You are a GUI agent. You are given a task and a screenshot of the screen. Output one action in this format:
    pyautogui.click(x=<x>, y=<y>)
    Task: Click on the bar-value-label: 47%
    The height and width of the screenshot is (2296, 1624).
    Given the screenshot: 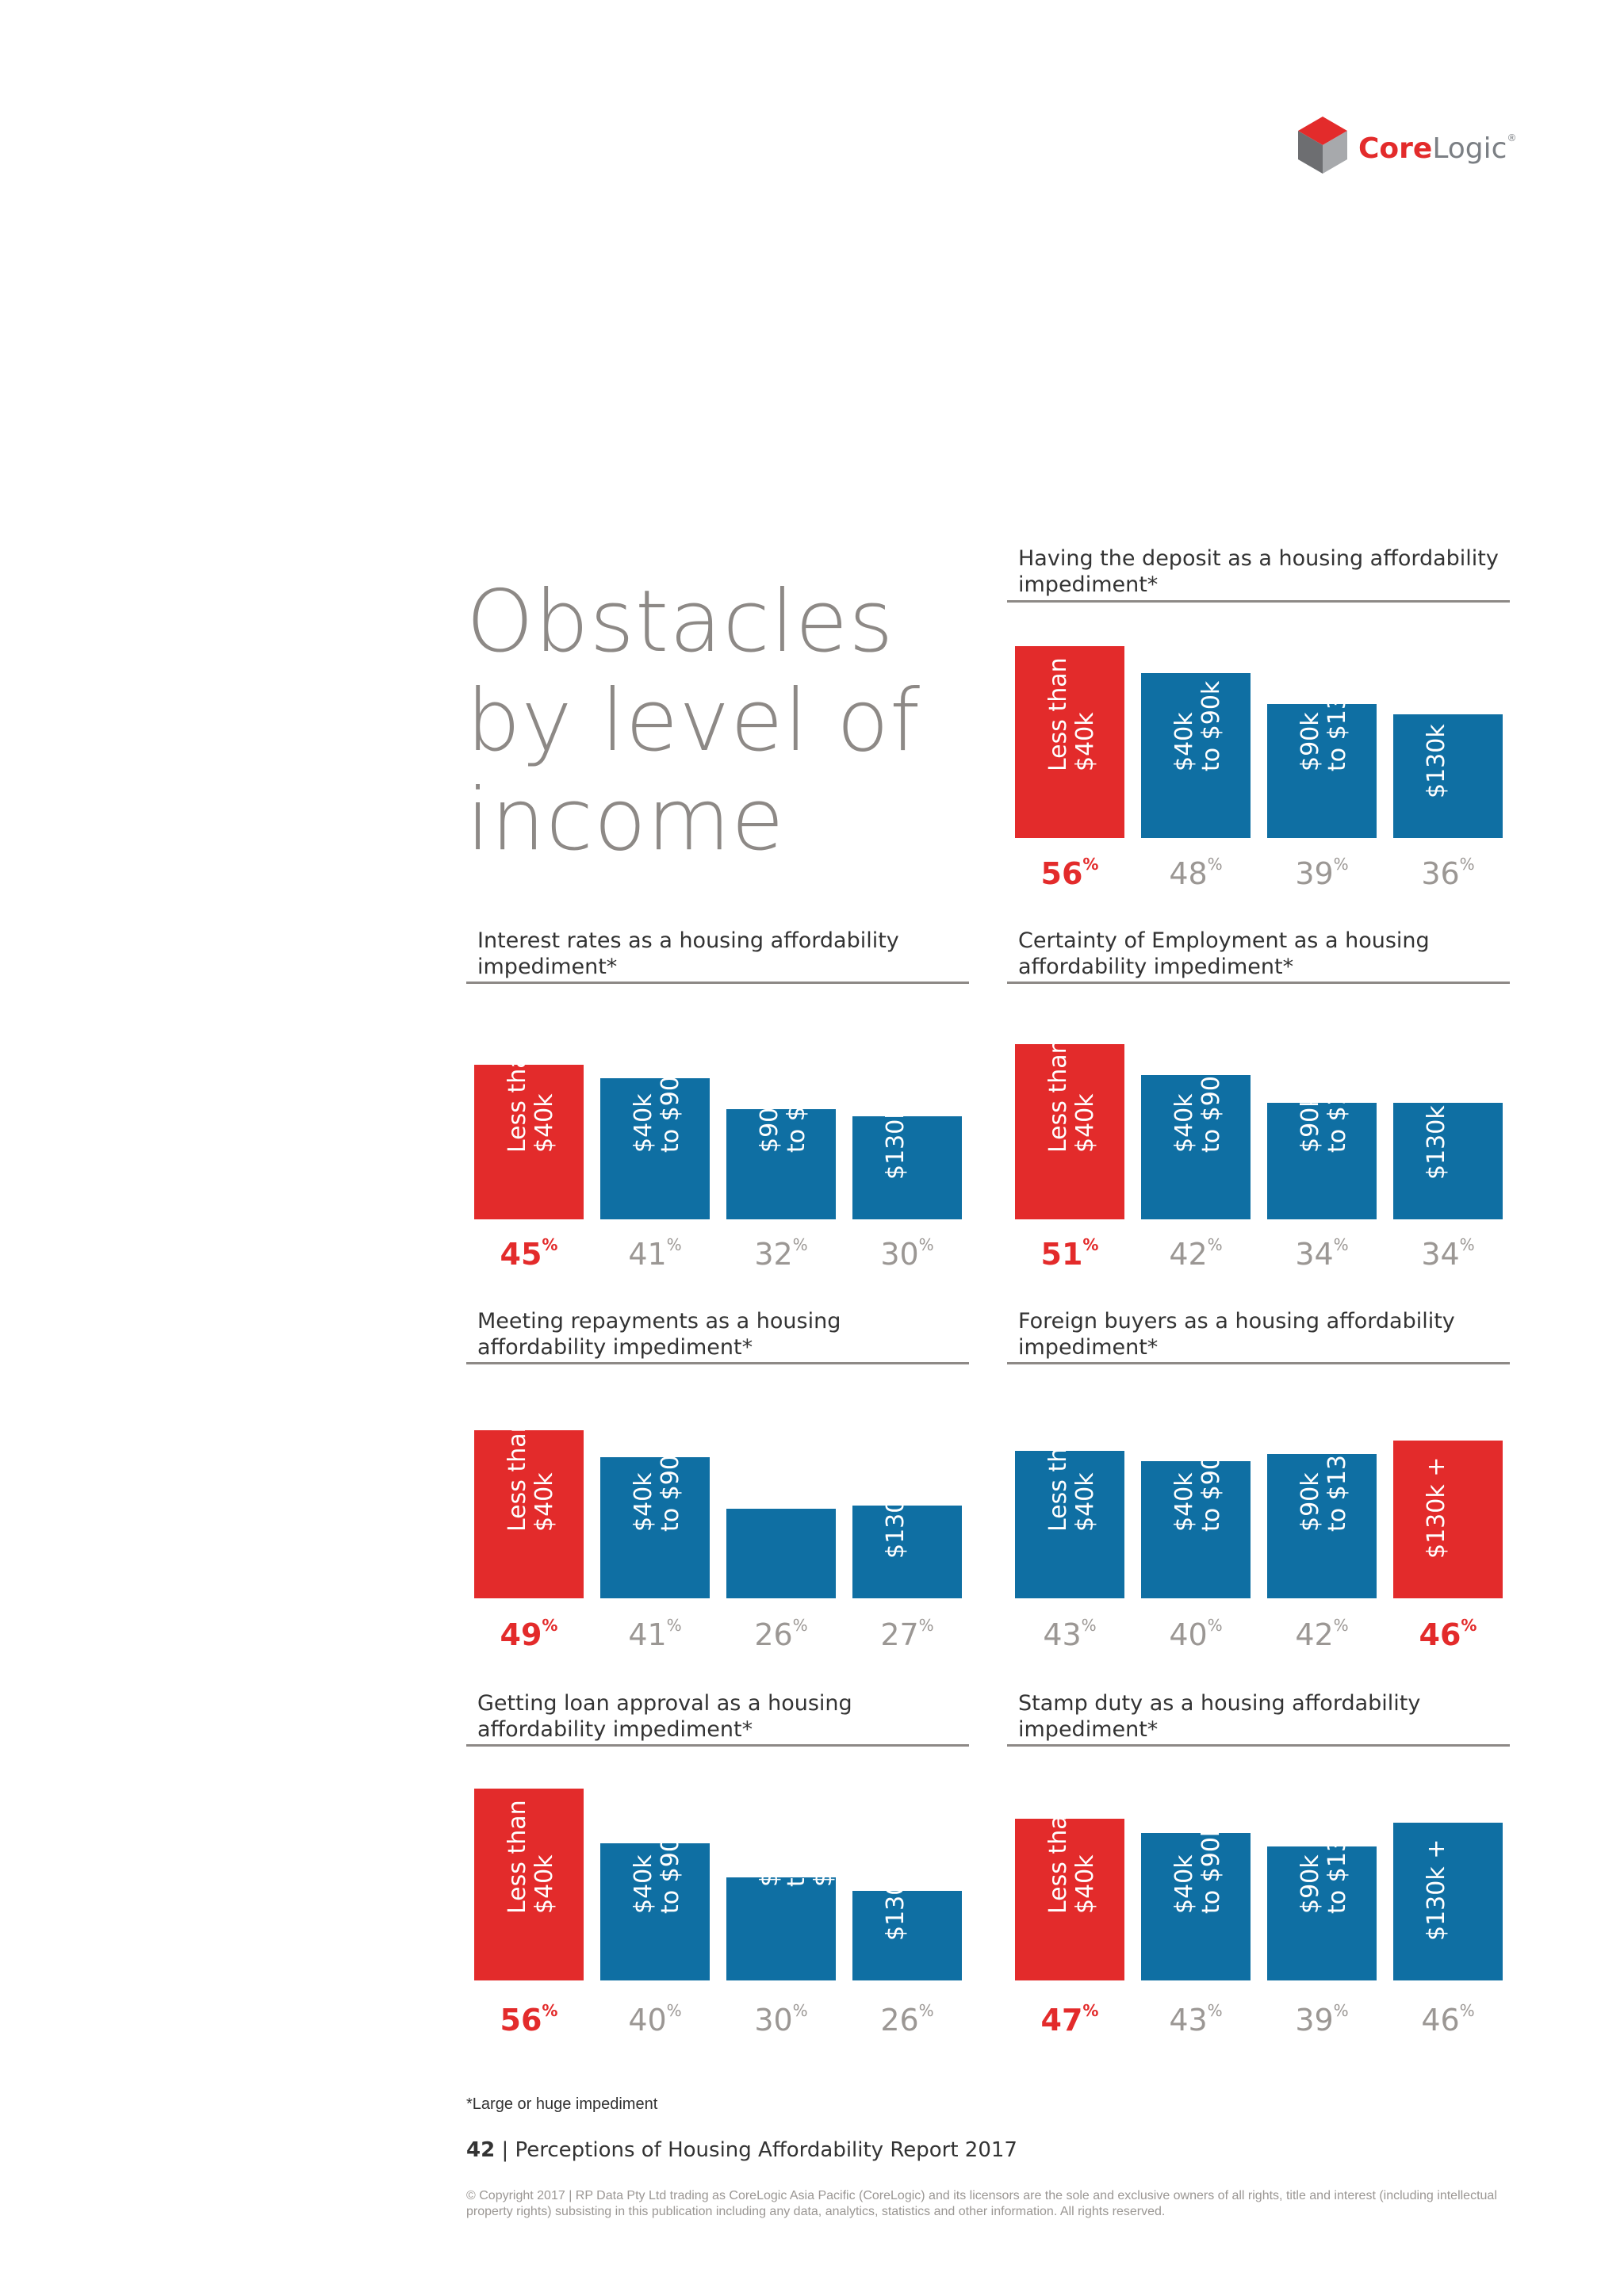 What is the action you would take?
    pyautogui.click(x=1069, y=2020)
    